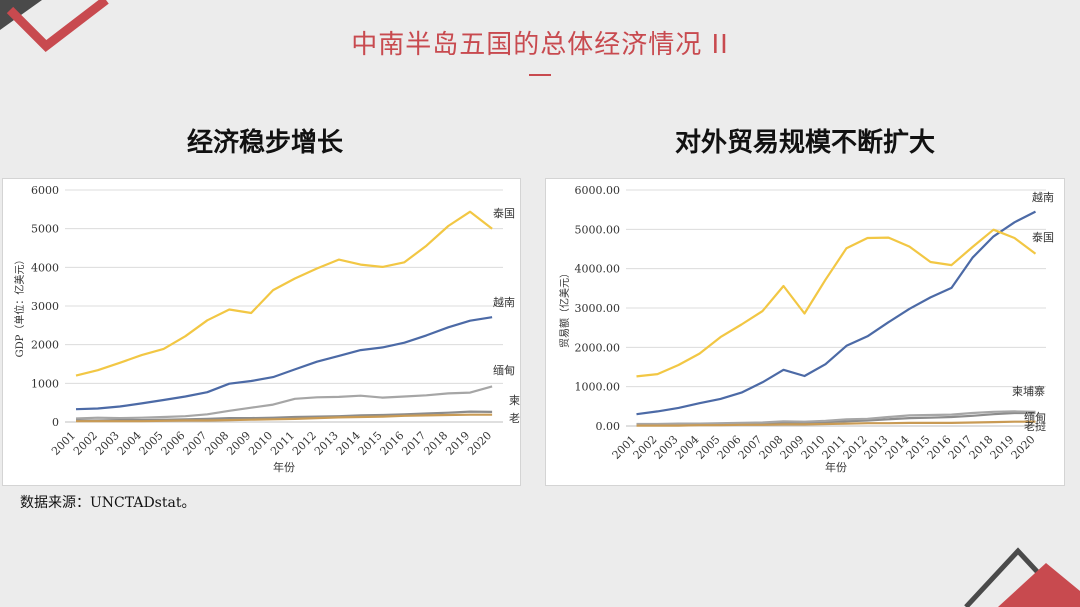 The height and width of the screenshot is (607, 1080). I want to click on y-tick-label: 5000, so click(45, 229).